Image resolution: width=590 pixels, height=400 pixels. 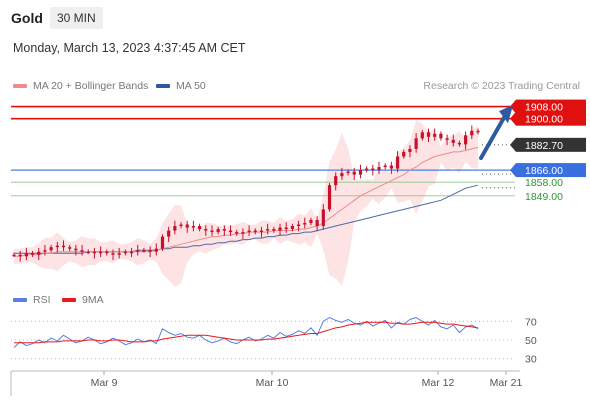 I want to click on legend-9ma: 9MA, so click(x=83, y=300).